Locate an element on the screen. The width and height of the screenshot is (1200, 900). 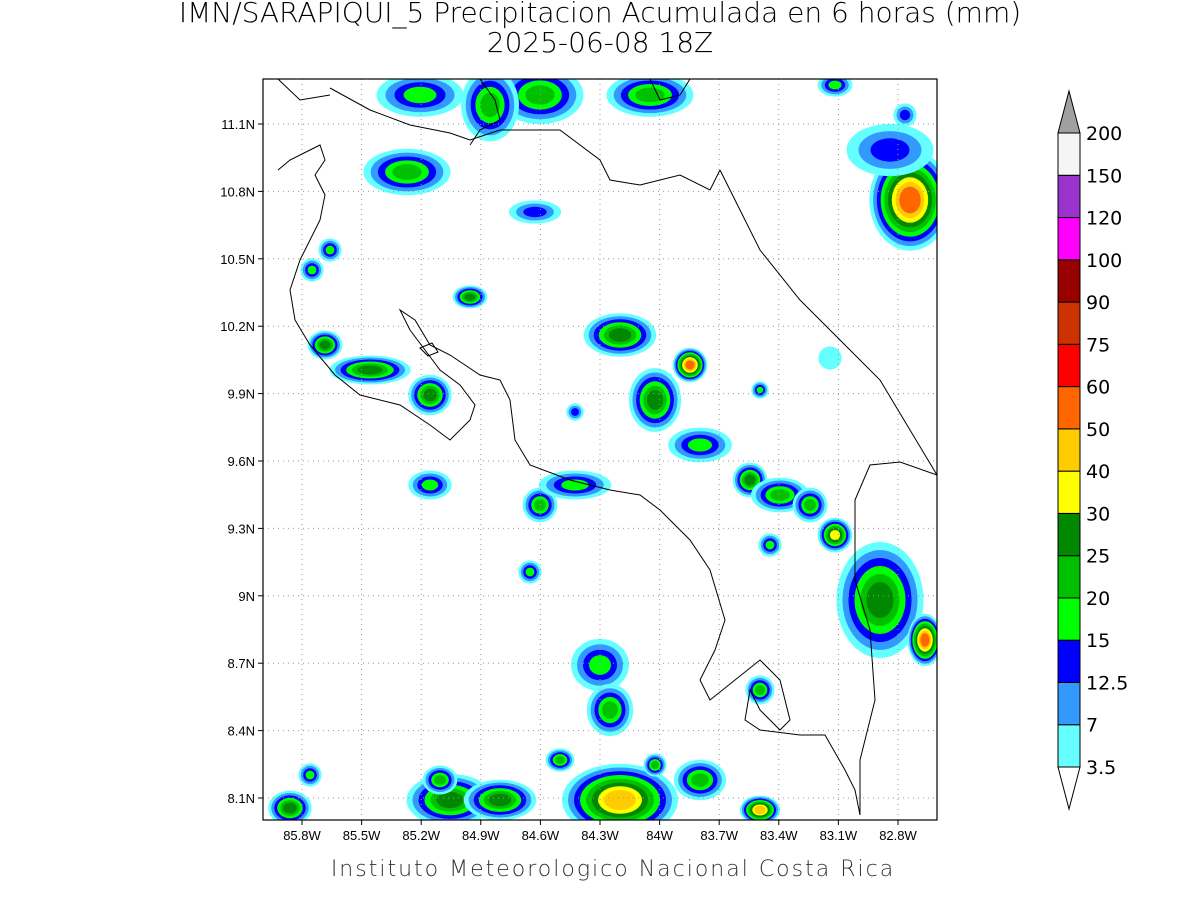
colorbar-label: 25 is located at coordinates (1098, 557).